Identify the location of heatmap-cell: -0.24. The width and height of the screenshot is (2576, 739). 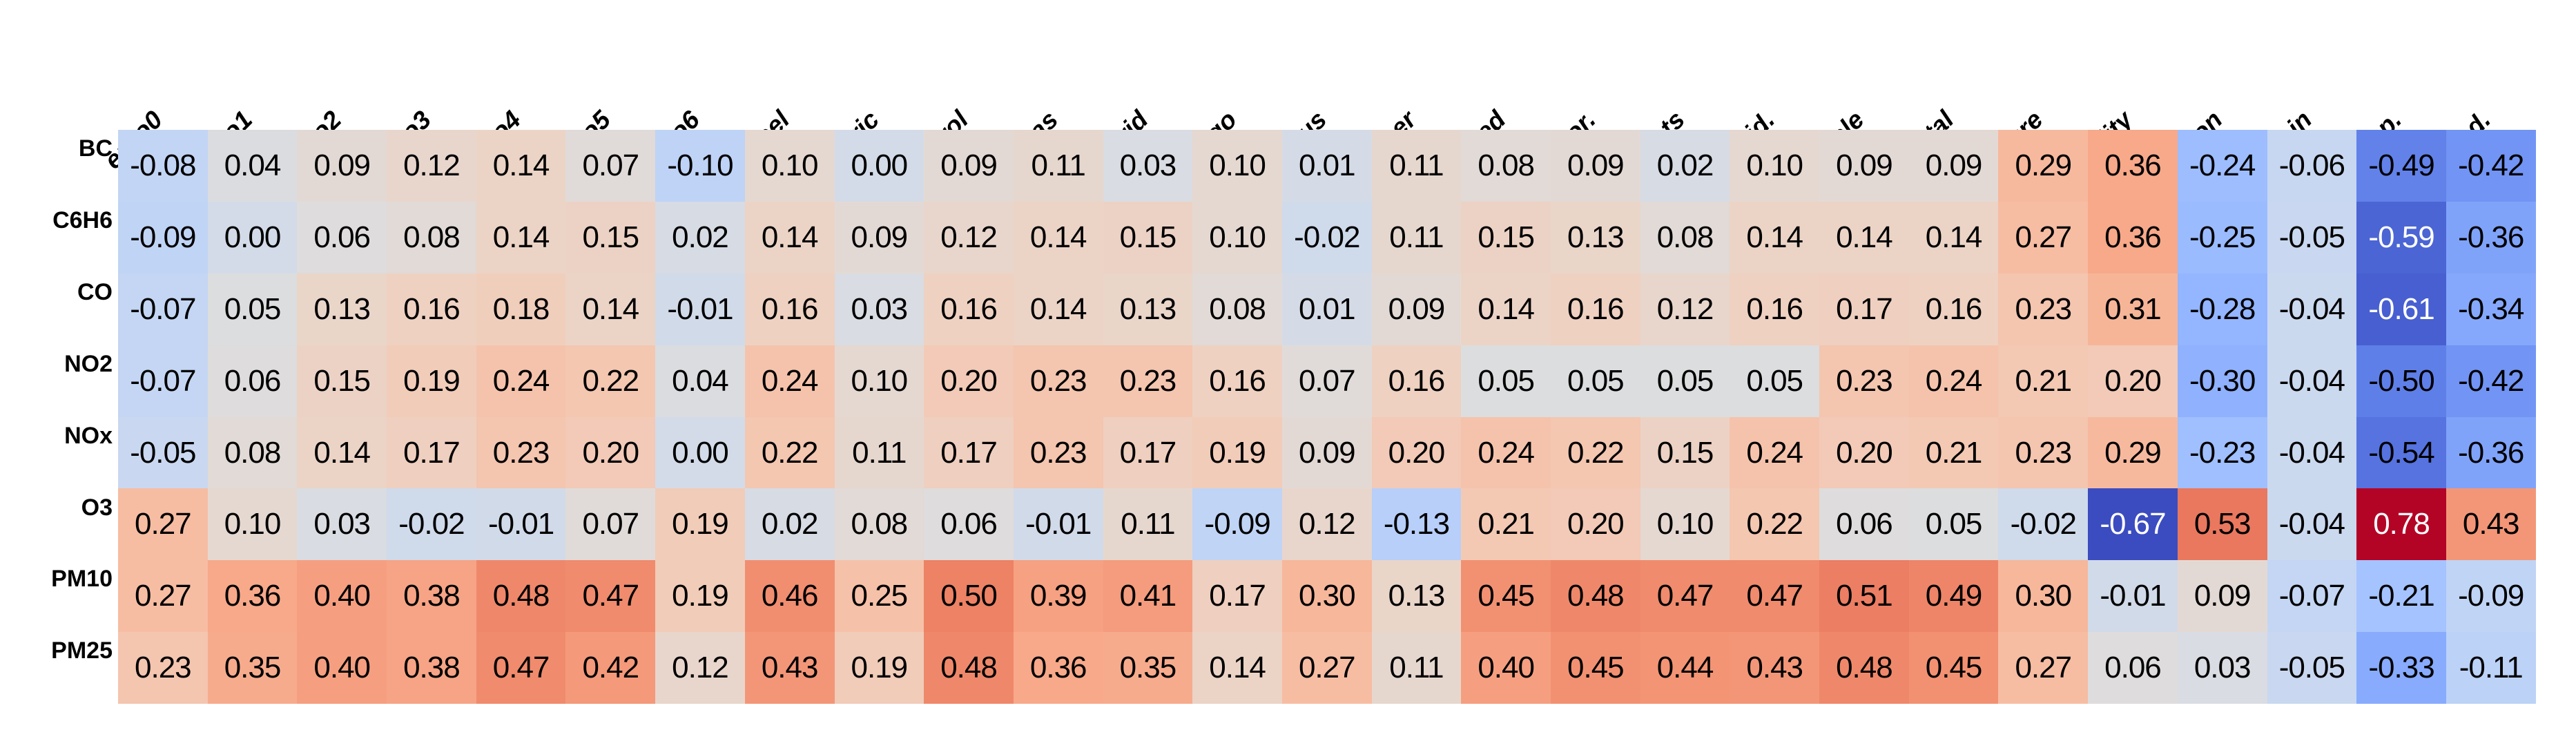
(2222, 166).